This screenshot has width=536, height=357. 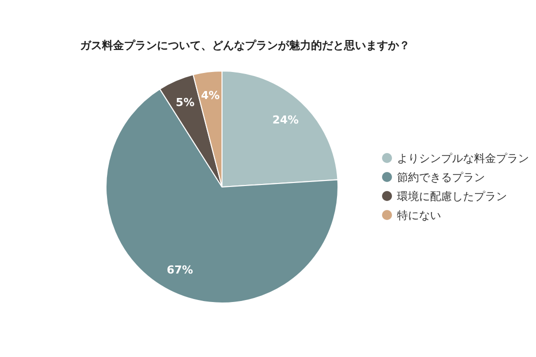 I want to click on legend-label: 特にない, so click(x=419, y=215).